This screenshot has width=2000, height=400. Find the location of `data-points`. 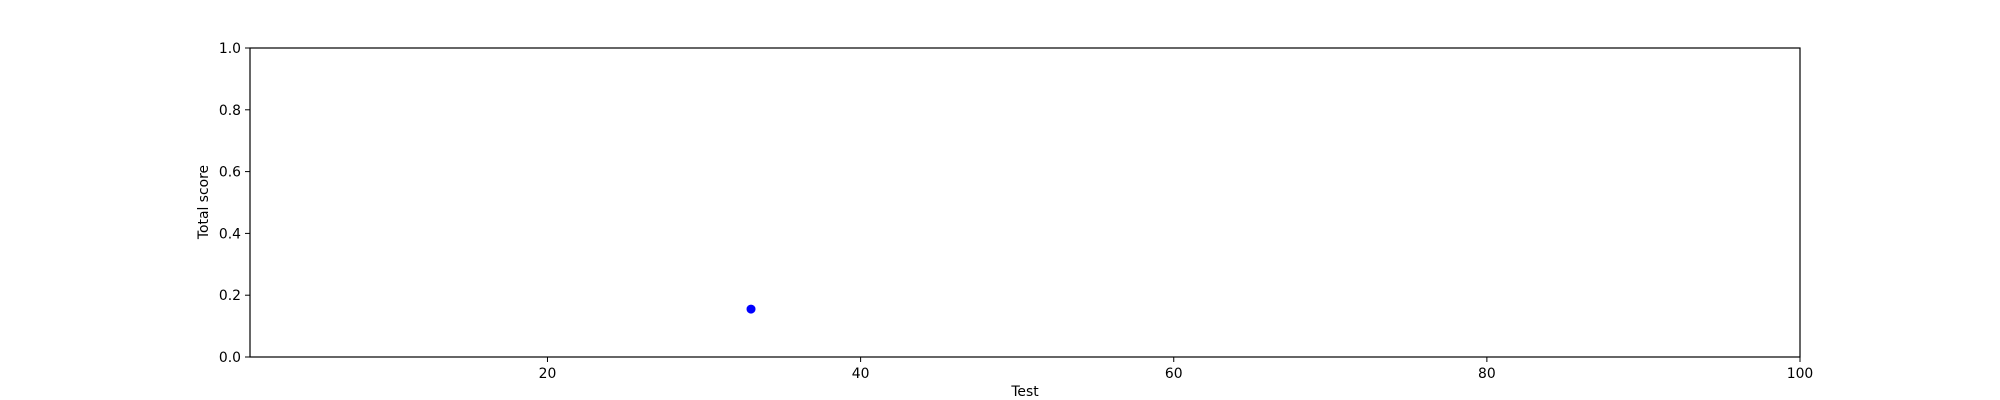

data-points is located at coordinates (751, 309).